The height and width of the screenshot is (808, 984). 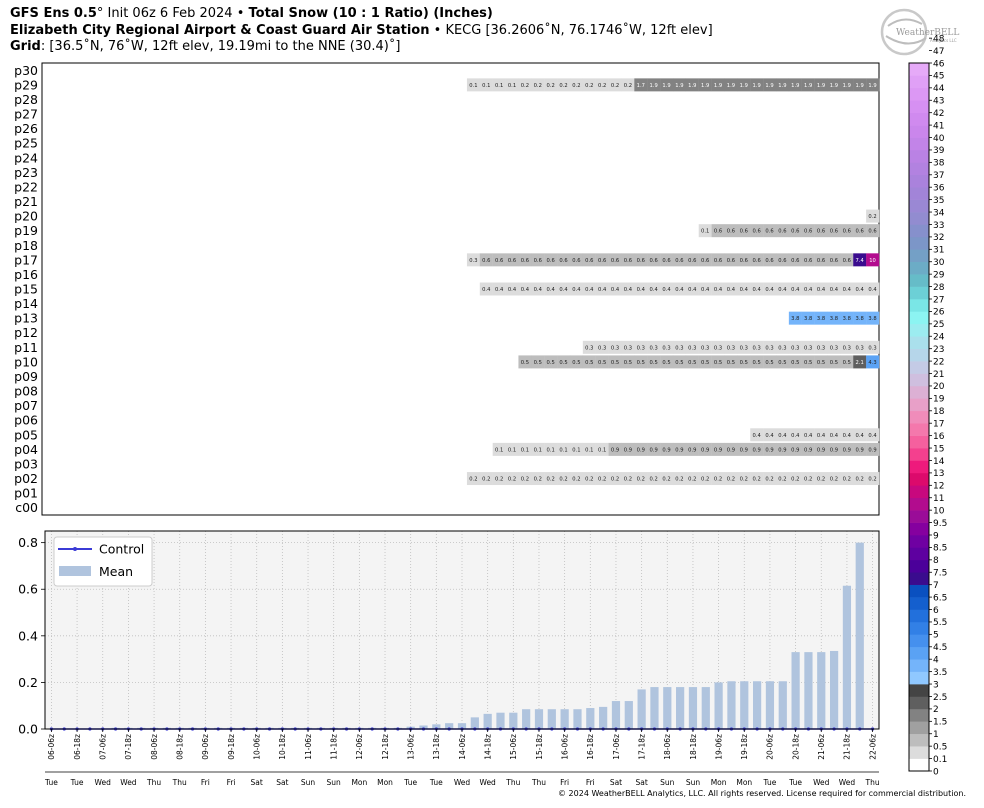 I want to click on colorbar-label: 47, so click(x=938, y=52).